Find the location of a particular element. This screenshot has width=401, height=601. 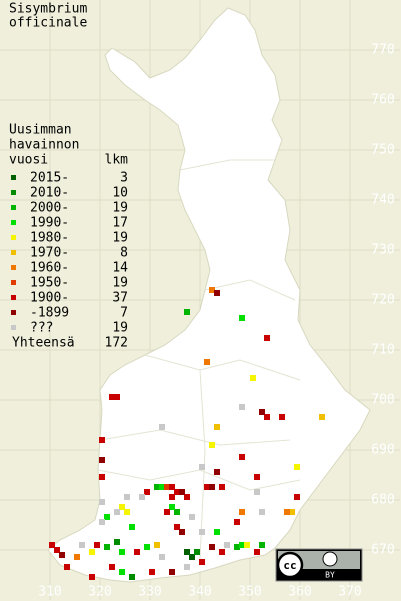

y-tick-label: 690 is located at coordinates (382, 450).